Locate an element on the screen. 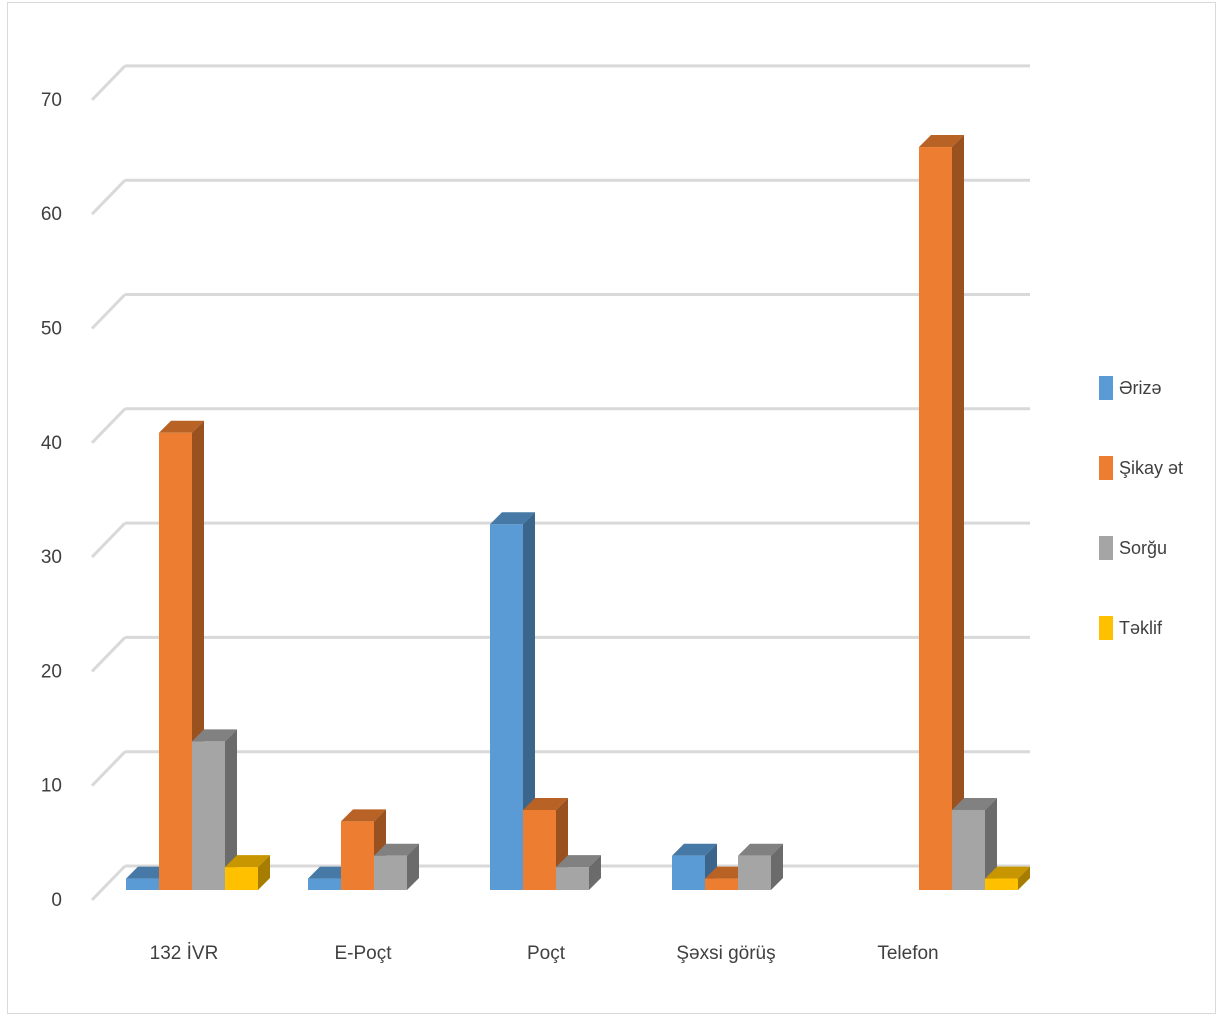  y-axis-ticks: 0 10 20 30 40 50 60 70 is located at coordinates (51, 500).